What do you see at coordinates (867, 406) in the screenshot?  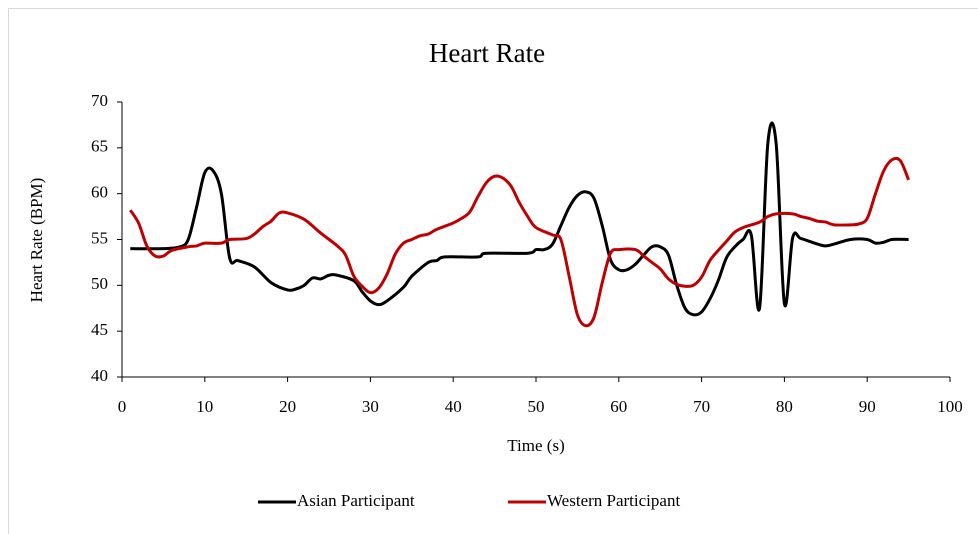 I see `x-tick-label: 90` at bounding box center [867, 406].